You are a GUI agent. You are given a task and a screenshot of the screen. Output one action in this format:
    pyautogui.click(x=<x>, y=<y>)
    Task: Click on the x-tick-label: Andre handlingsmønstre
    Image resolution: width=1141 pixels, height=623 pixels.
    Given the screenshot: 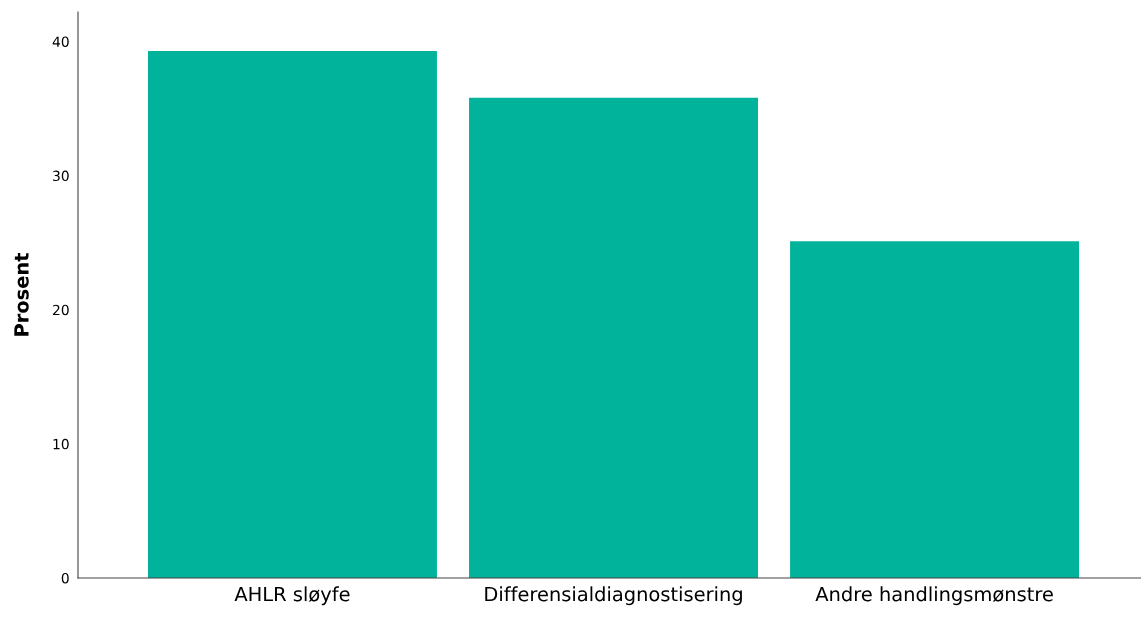 What is the action you would take?
    pyautogui.click(x=934, y=596)
    